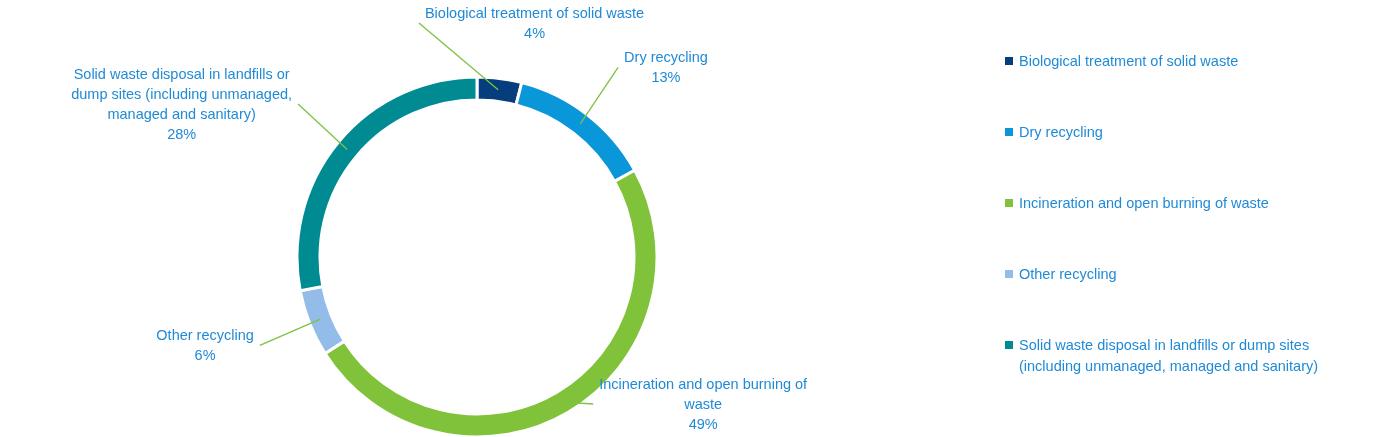  I want to click on data-label: 6%, so click(205, 355).